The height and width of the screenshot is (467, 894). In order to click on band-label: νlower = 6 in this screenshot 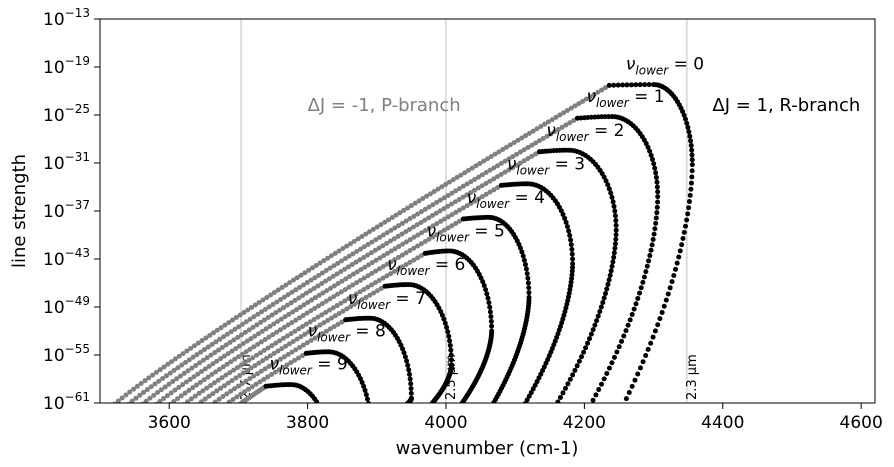, I will do `click(426, 266)`.